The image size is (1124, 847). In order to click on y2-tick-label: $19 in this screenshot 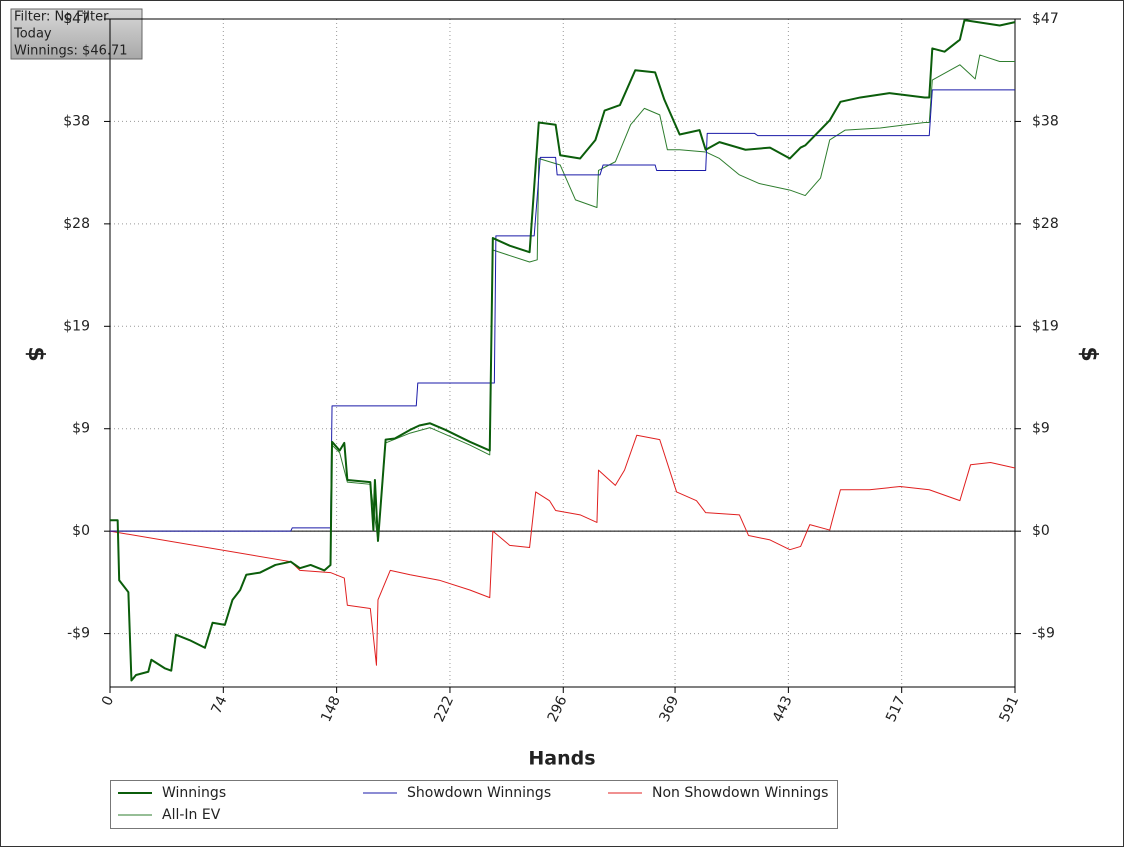, I will do `click(1045, 326)`.